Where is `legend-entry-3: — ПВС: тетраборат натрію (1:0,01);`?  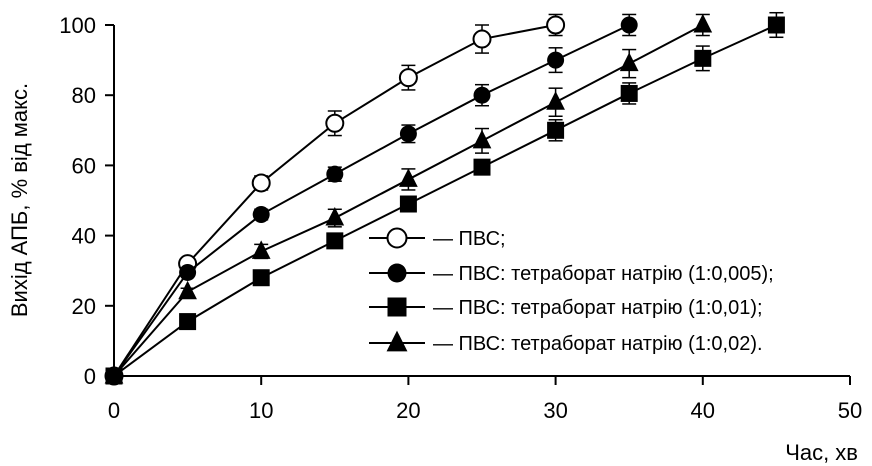
legend-entry-3: — ПВС: тетраборат натрію (1:0,01); is located at coordinates (566, 308).